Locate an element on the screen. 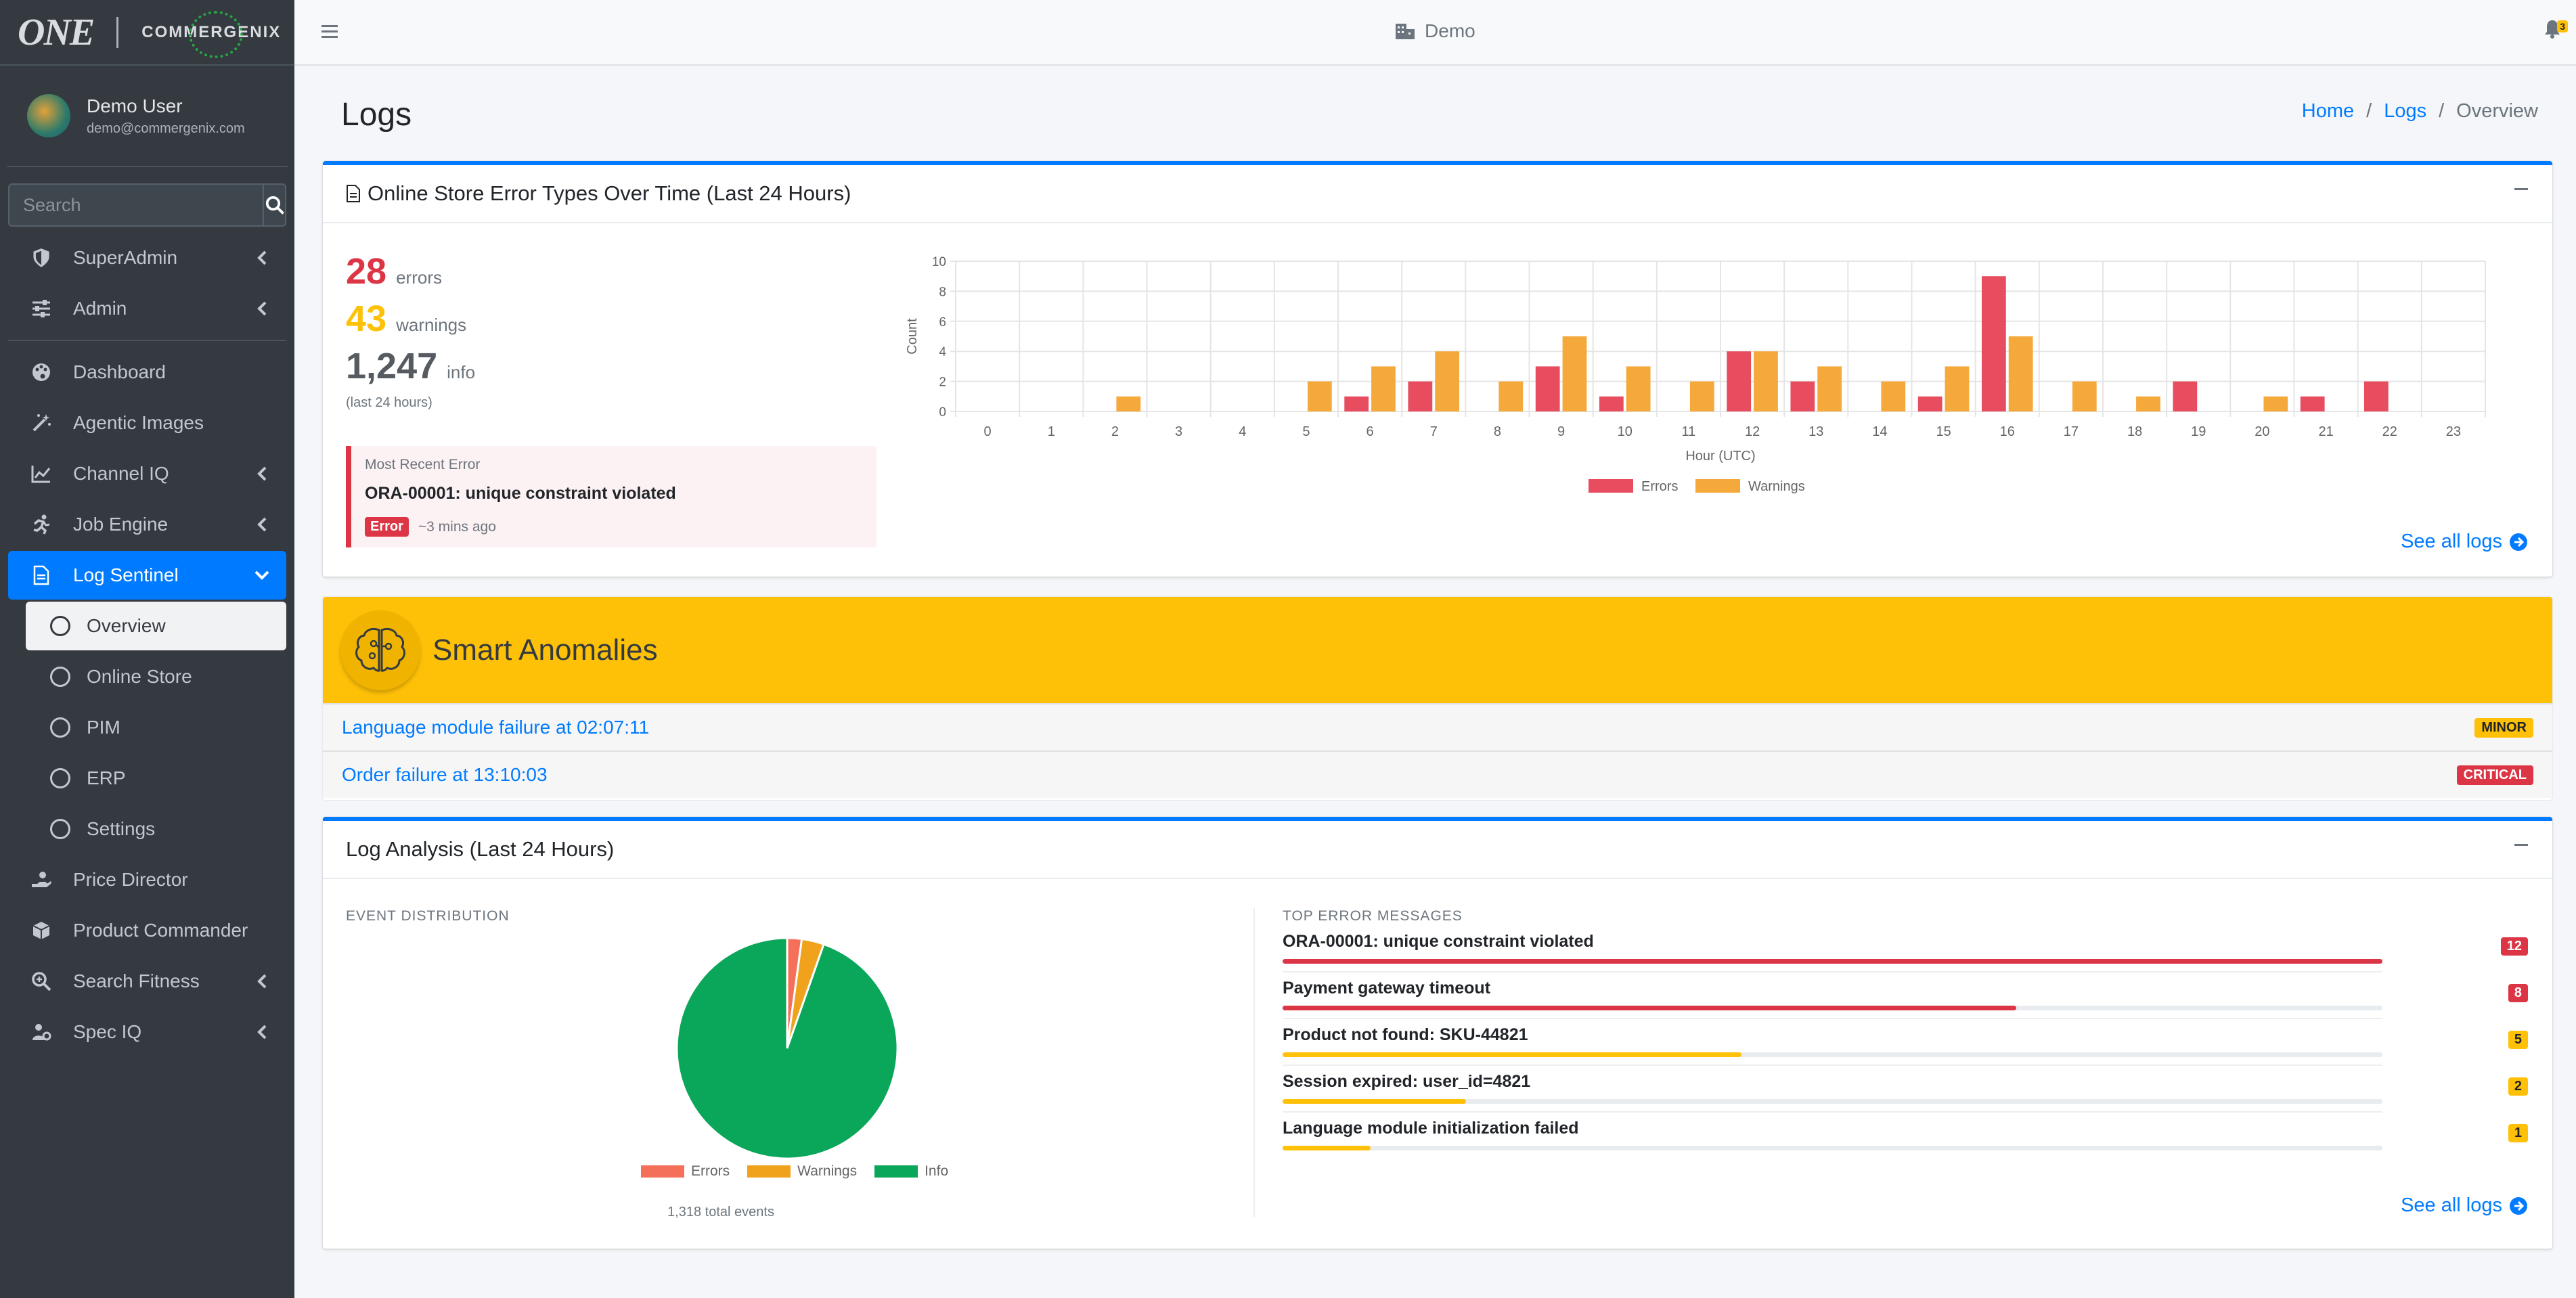 This screenshot has height=1298, width=2576. user-name: Demo User is located at coordinates (135, 105).